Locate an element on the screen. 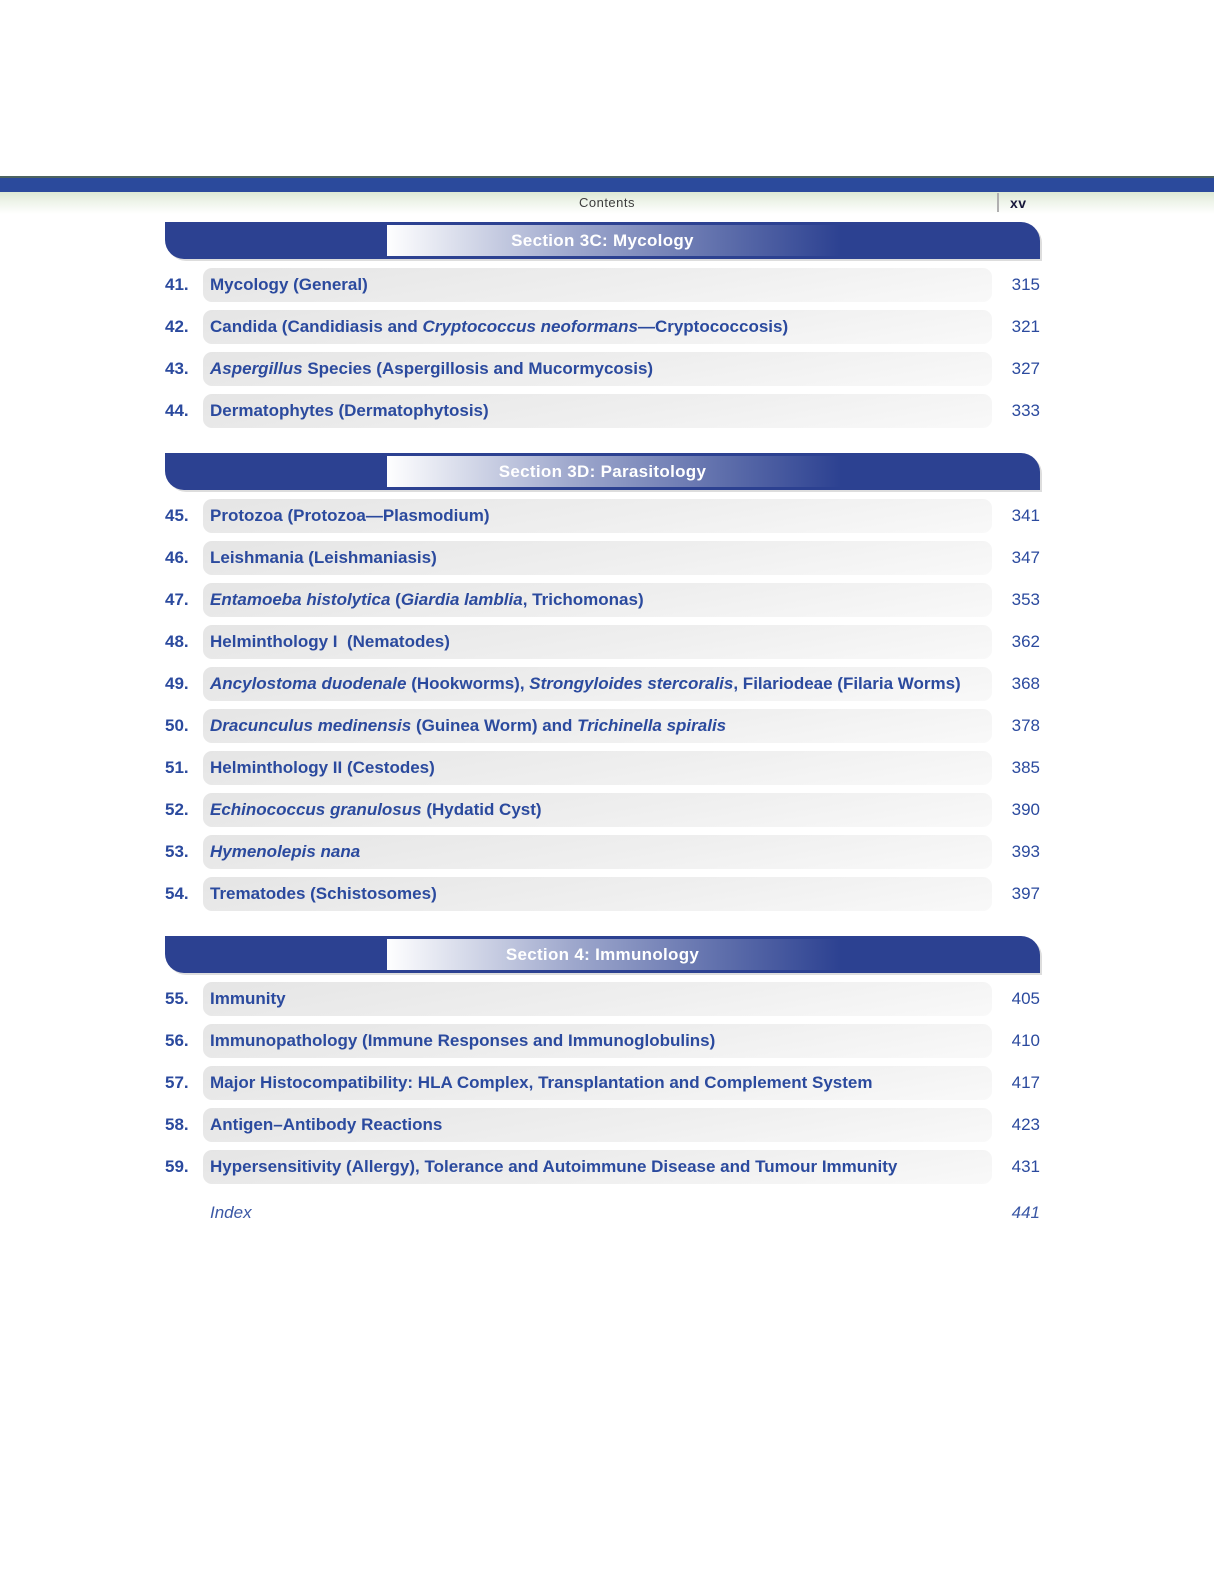 The height and width of the screenshot is (1578, 1214). entry-number: 57. is located at coordinates (177, 1082).